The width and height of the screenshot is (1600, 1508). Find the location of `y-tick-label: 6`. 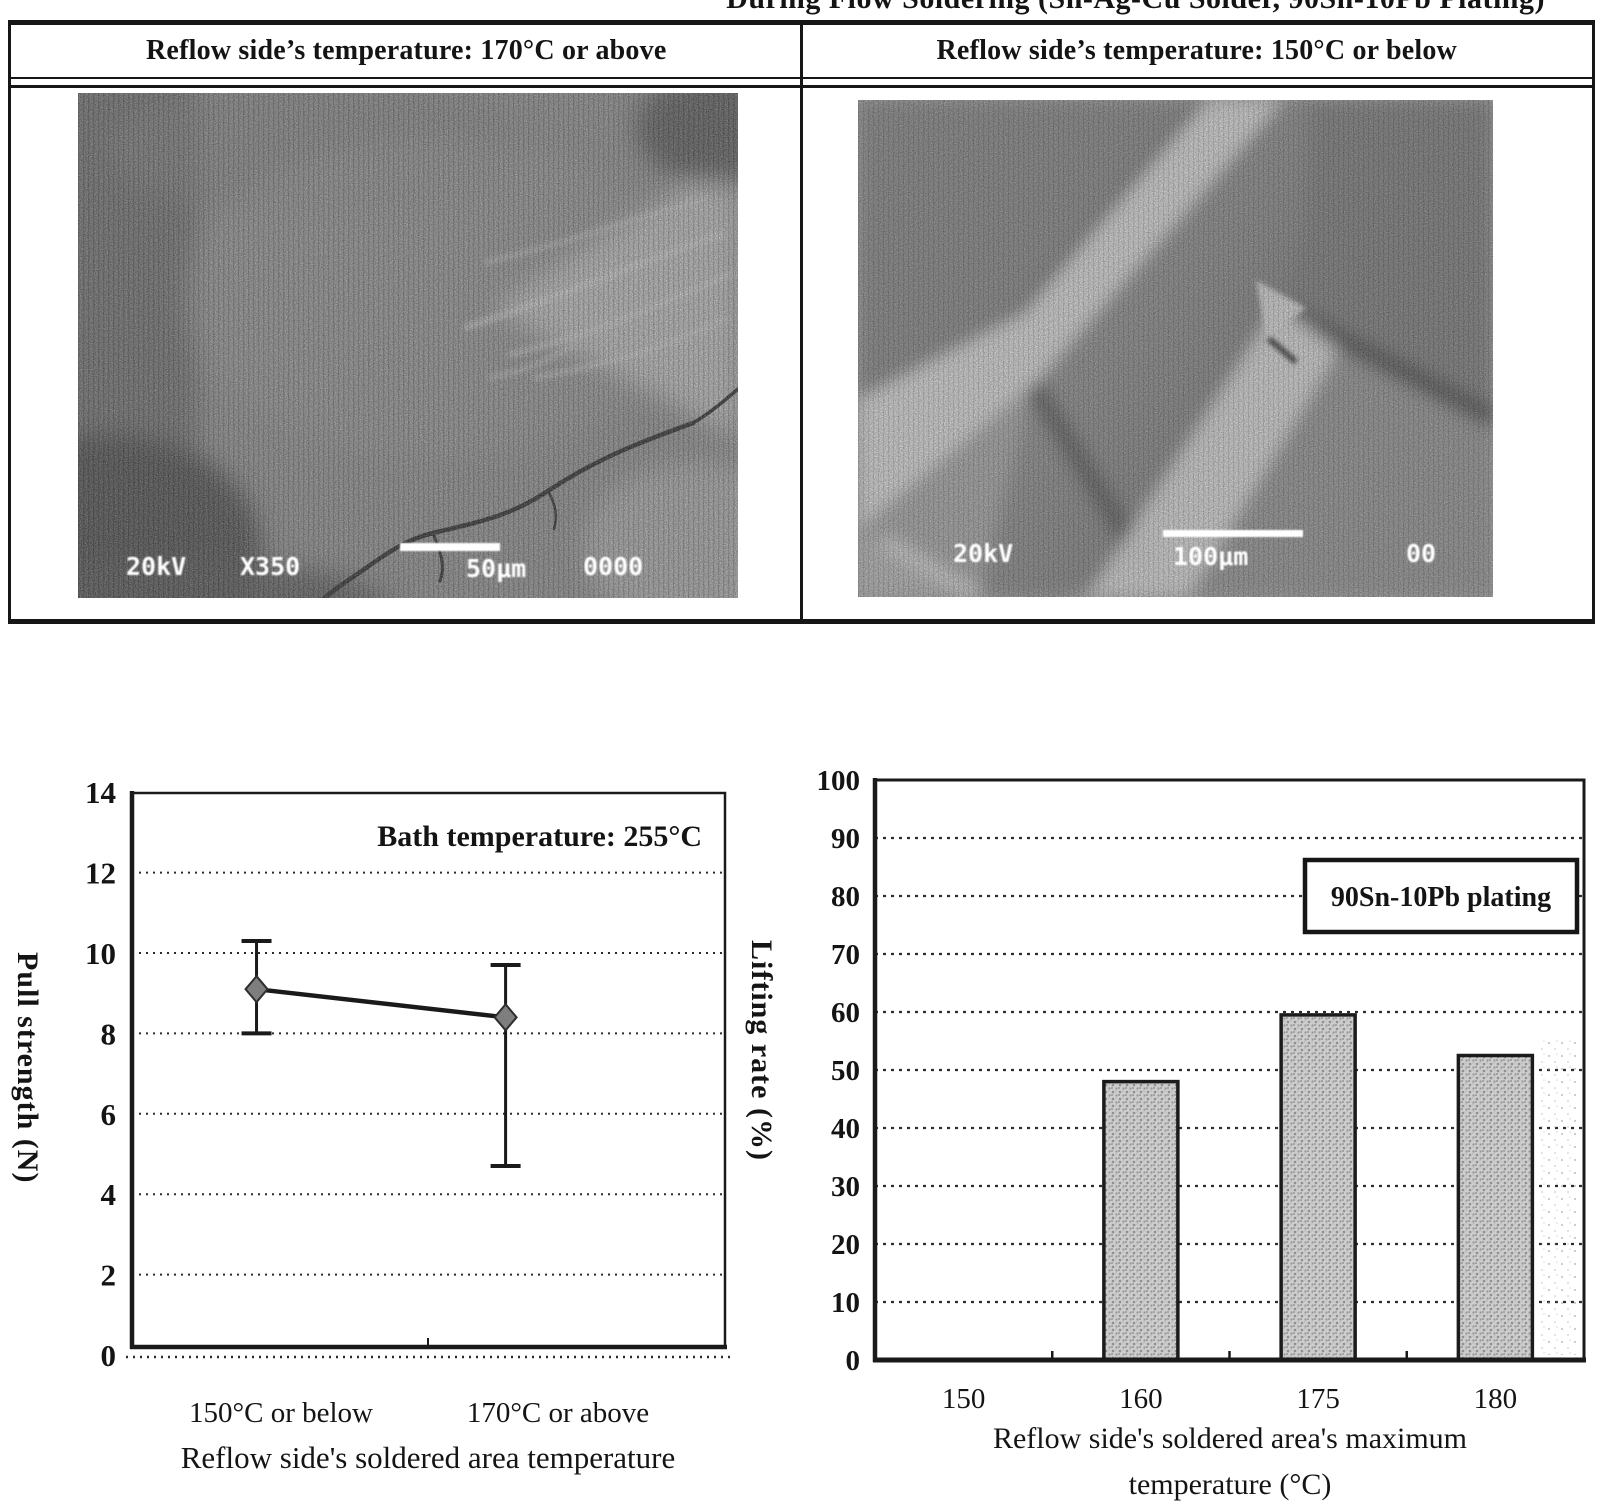

y-tick-label: 6 is located at coordinates (109, 1114).